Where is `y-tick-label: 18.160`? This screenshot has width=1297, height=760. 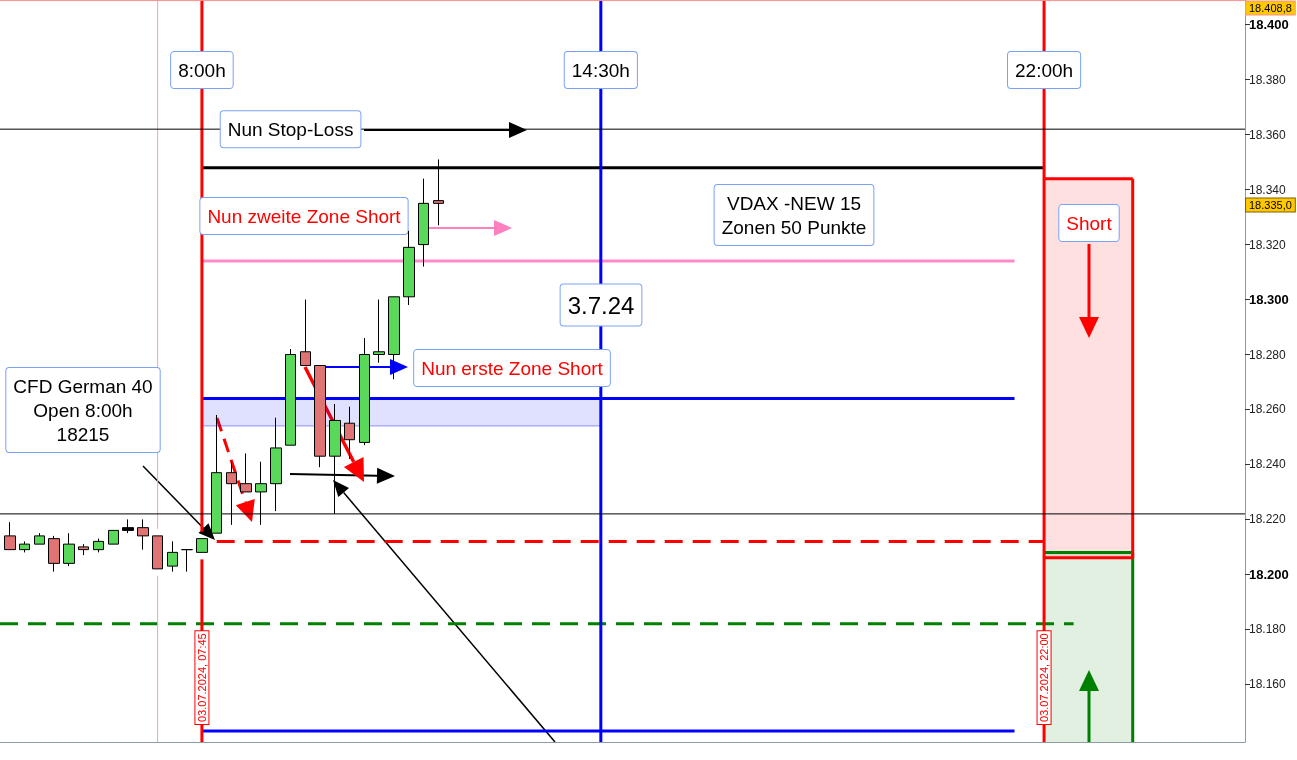 y-tick-label: 18.160 is located at coordinates (1268, 684).